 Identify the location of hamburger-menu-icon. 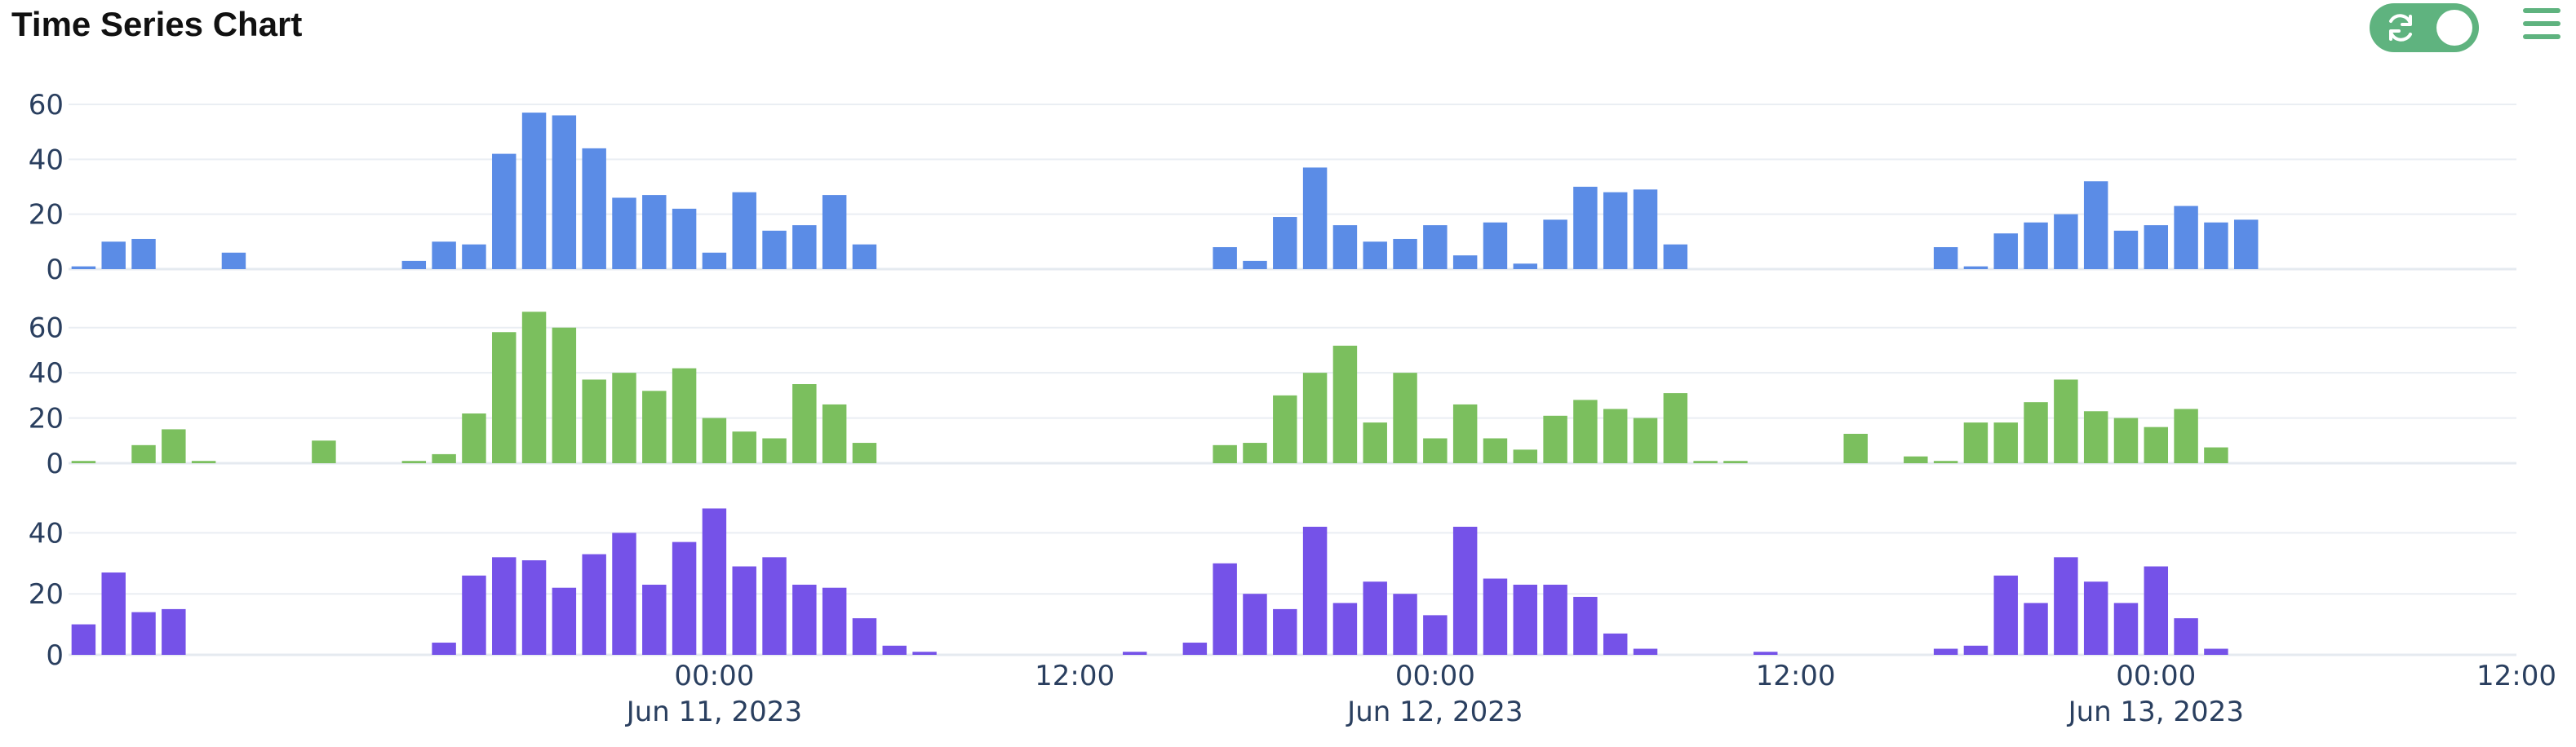
(2541, 25).